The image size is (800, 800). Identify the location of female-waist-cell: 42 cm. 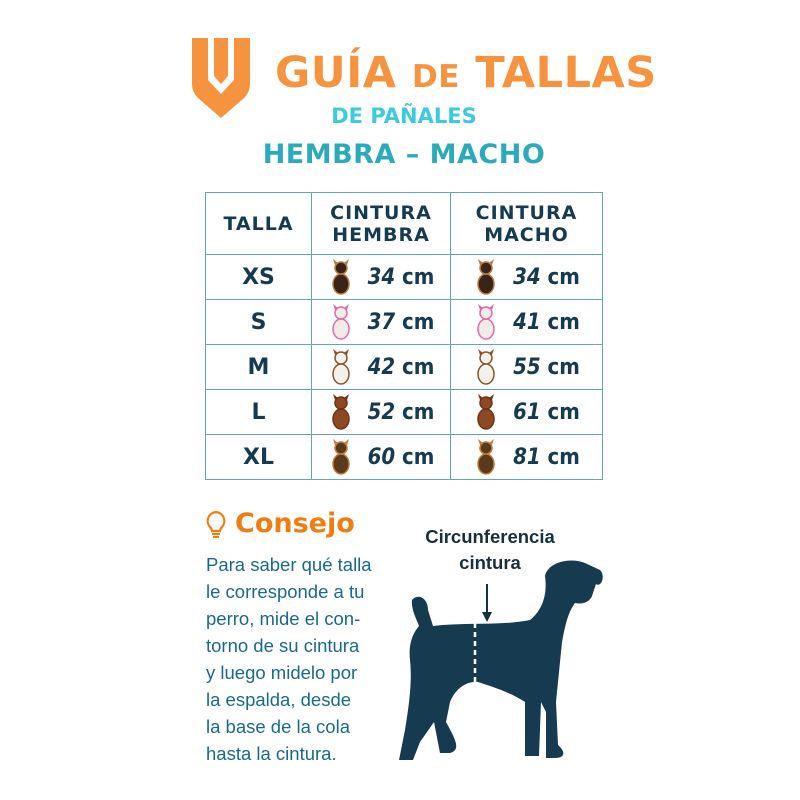
(381, 367).